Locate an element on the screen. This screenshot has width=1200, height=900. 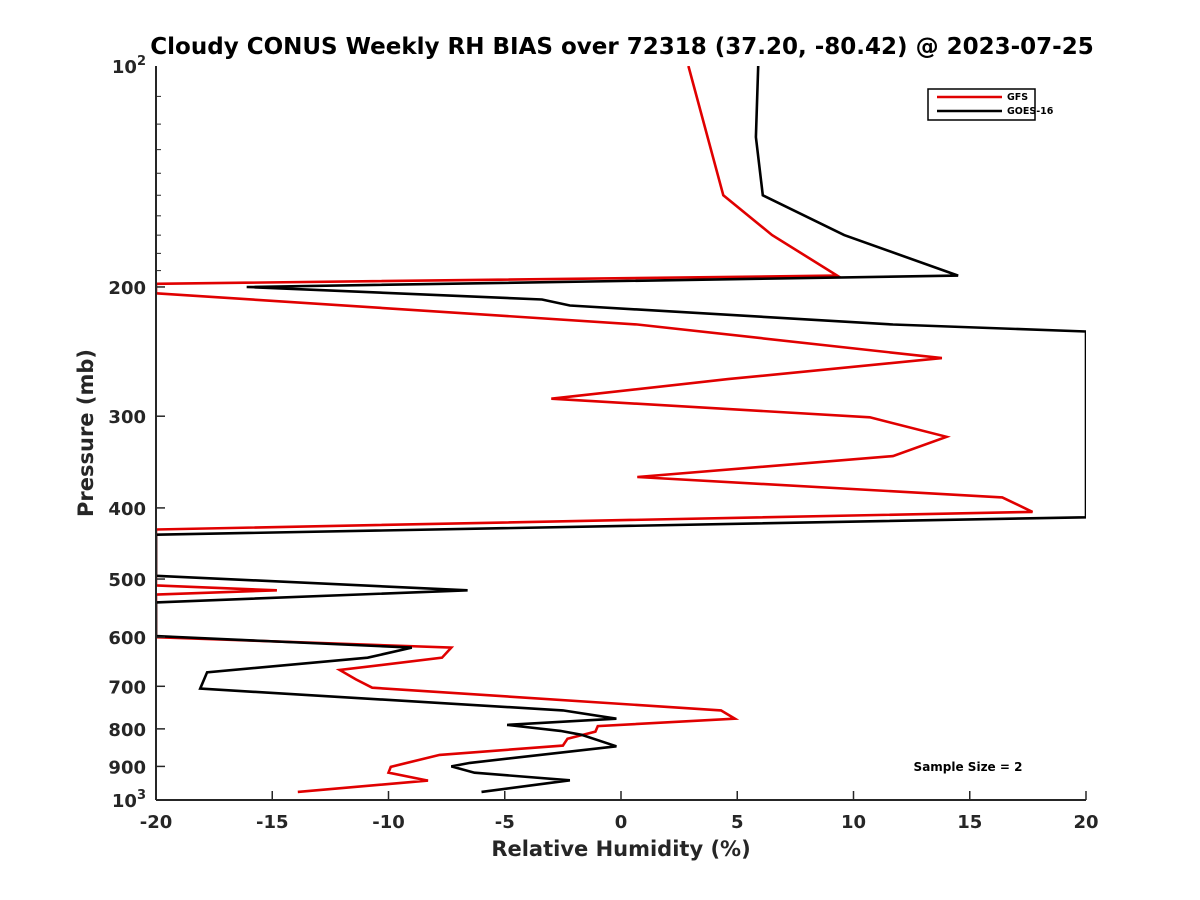
y-tick-label: 400 is located at coordinates (127, 509).